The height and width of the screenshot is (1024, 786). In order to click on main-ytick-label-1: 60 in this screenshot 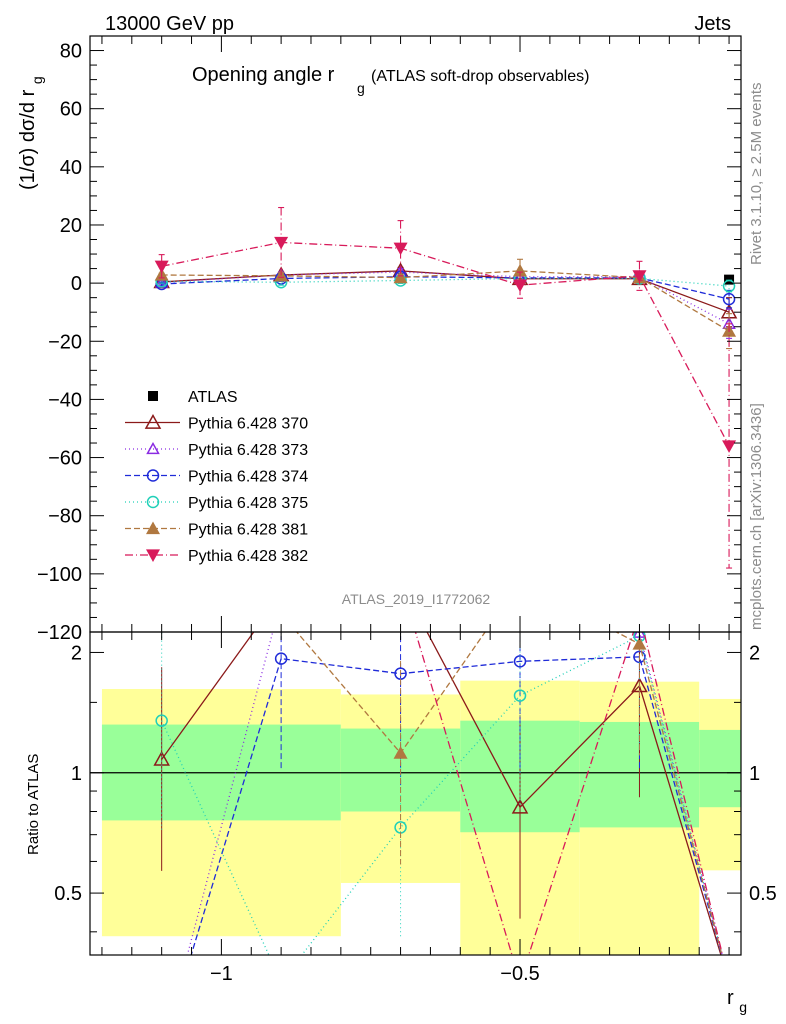, I will do `click(71, 110)`.